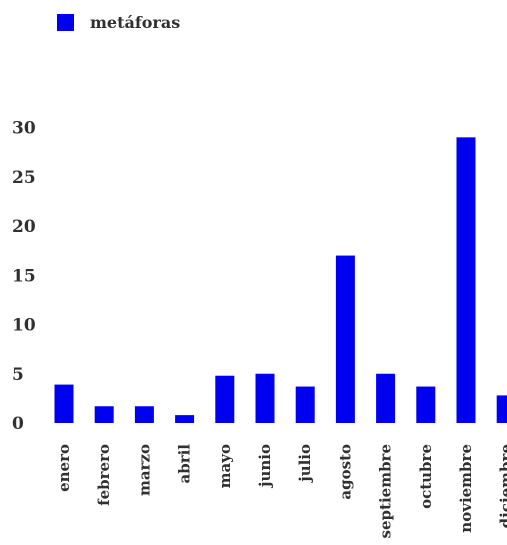 The height and width of the screenshot is (545, 507). Describe the element at coordinates (24, 129) in the screenshot. I see `y-tick-label: 30` at that location.